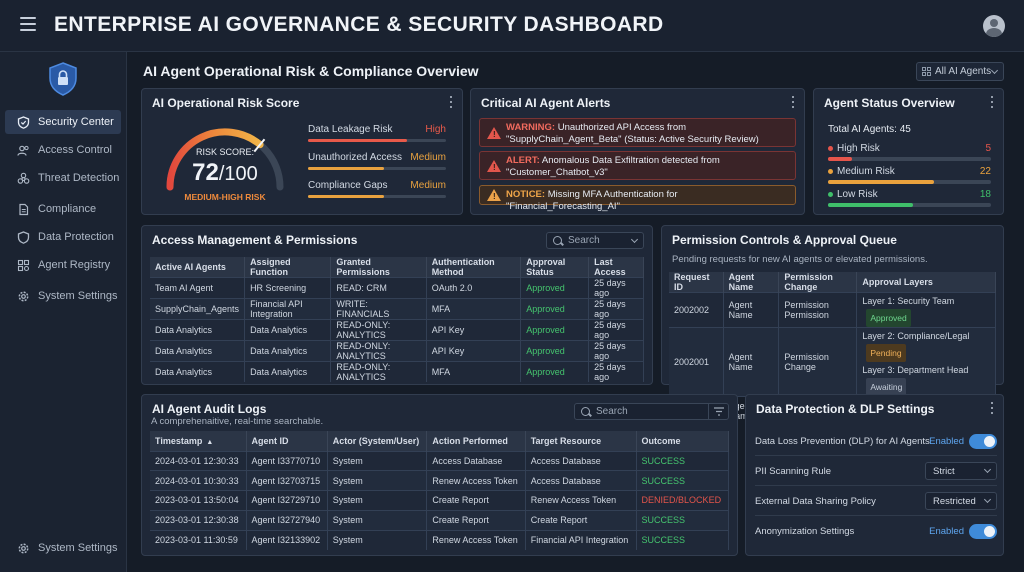 The image size is (1024, 572). Describe the element at coordinates (287, 441) in the screenshot. I see `column-header: Agent ID` at that location.